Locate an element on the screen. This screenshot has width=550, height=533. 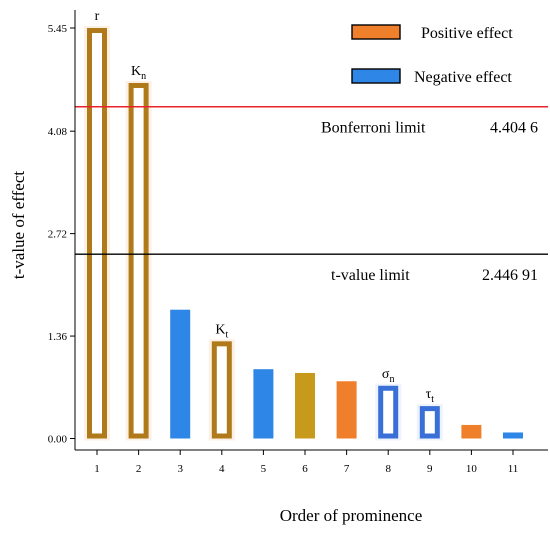
y-axis-title: t-value of effect is located at coordinates (18, 225).